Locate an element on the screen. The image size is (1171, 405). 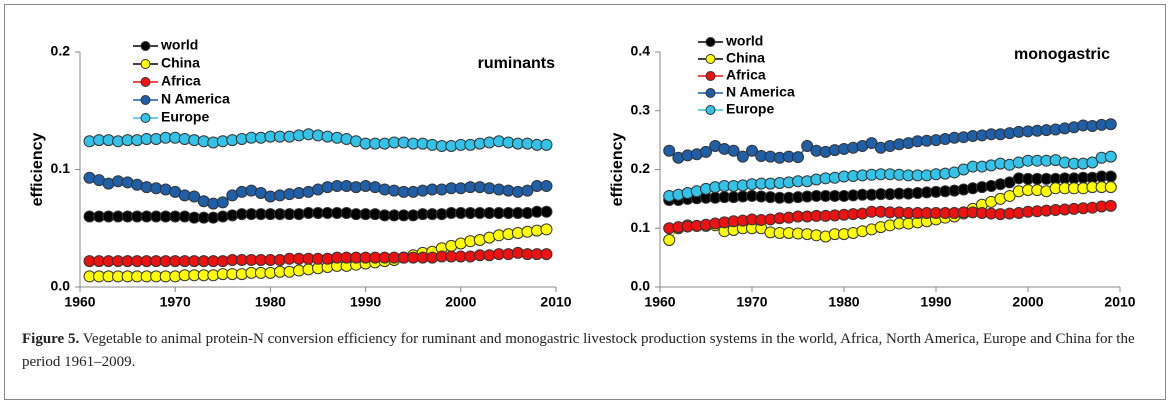
y-tick-label: 0.3 is located at coordinates (641, 109).